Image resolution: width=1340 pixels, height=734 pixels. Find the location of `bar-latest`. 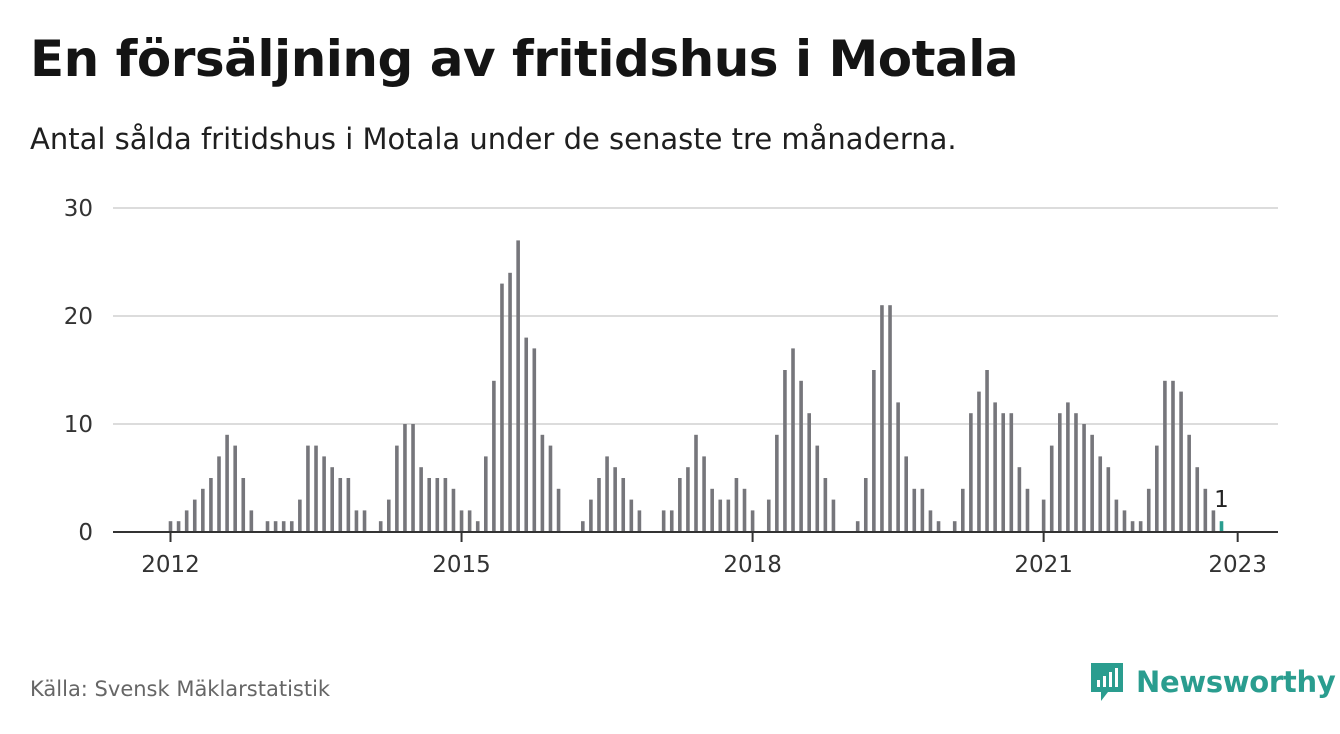

bar-latest is located at coordinates (1221, 526).